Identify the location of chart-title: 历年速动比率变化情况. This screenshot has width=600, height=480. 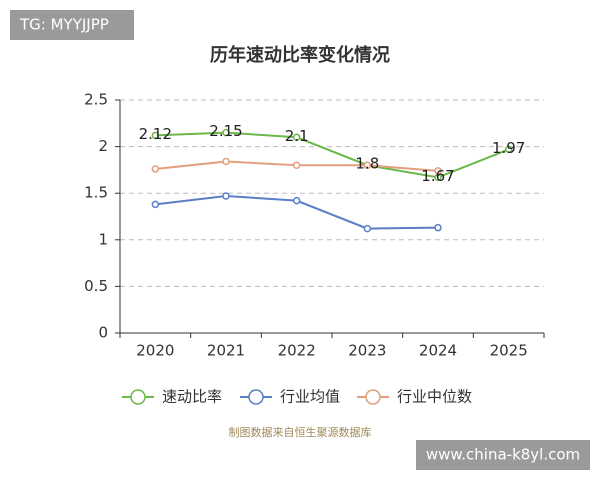
(300, 55).